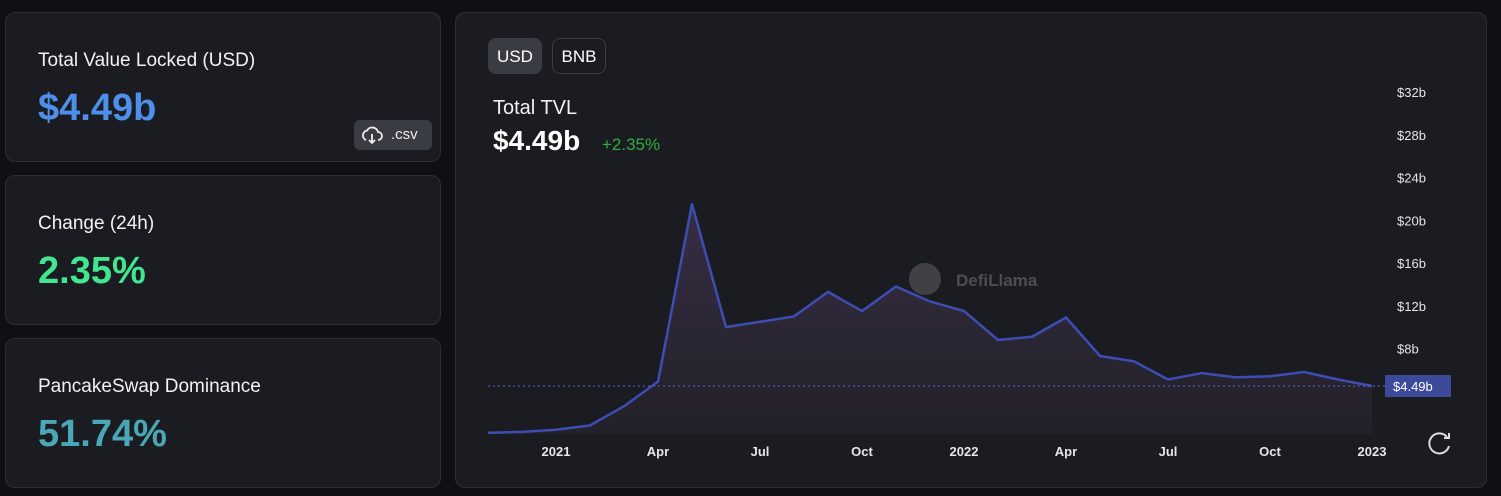 Image resolution: width=1501 pixels, height=496 pixels. What do you see at coordinates (556, 451) in the screenshot?
I see `x-tick-label: 2021` at bounding box center [556, 451].